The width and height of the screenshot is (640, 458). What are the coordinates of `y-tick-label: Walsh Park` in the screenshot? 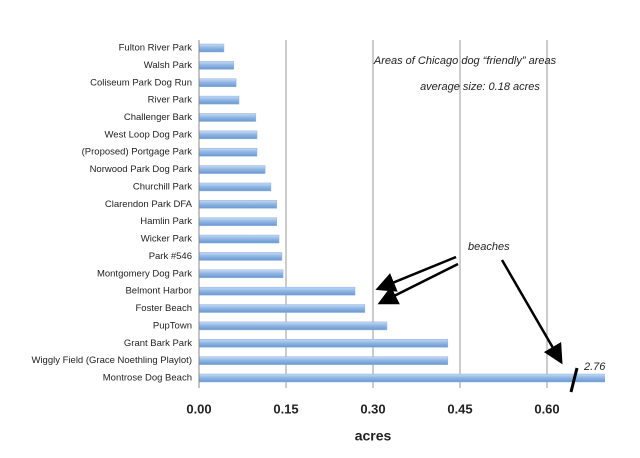 It's located at (168, 65).